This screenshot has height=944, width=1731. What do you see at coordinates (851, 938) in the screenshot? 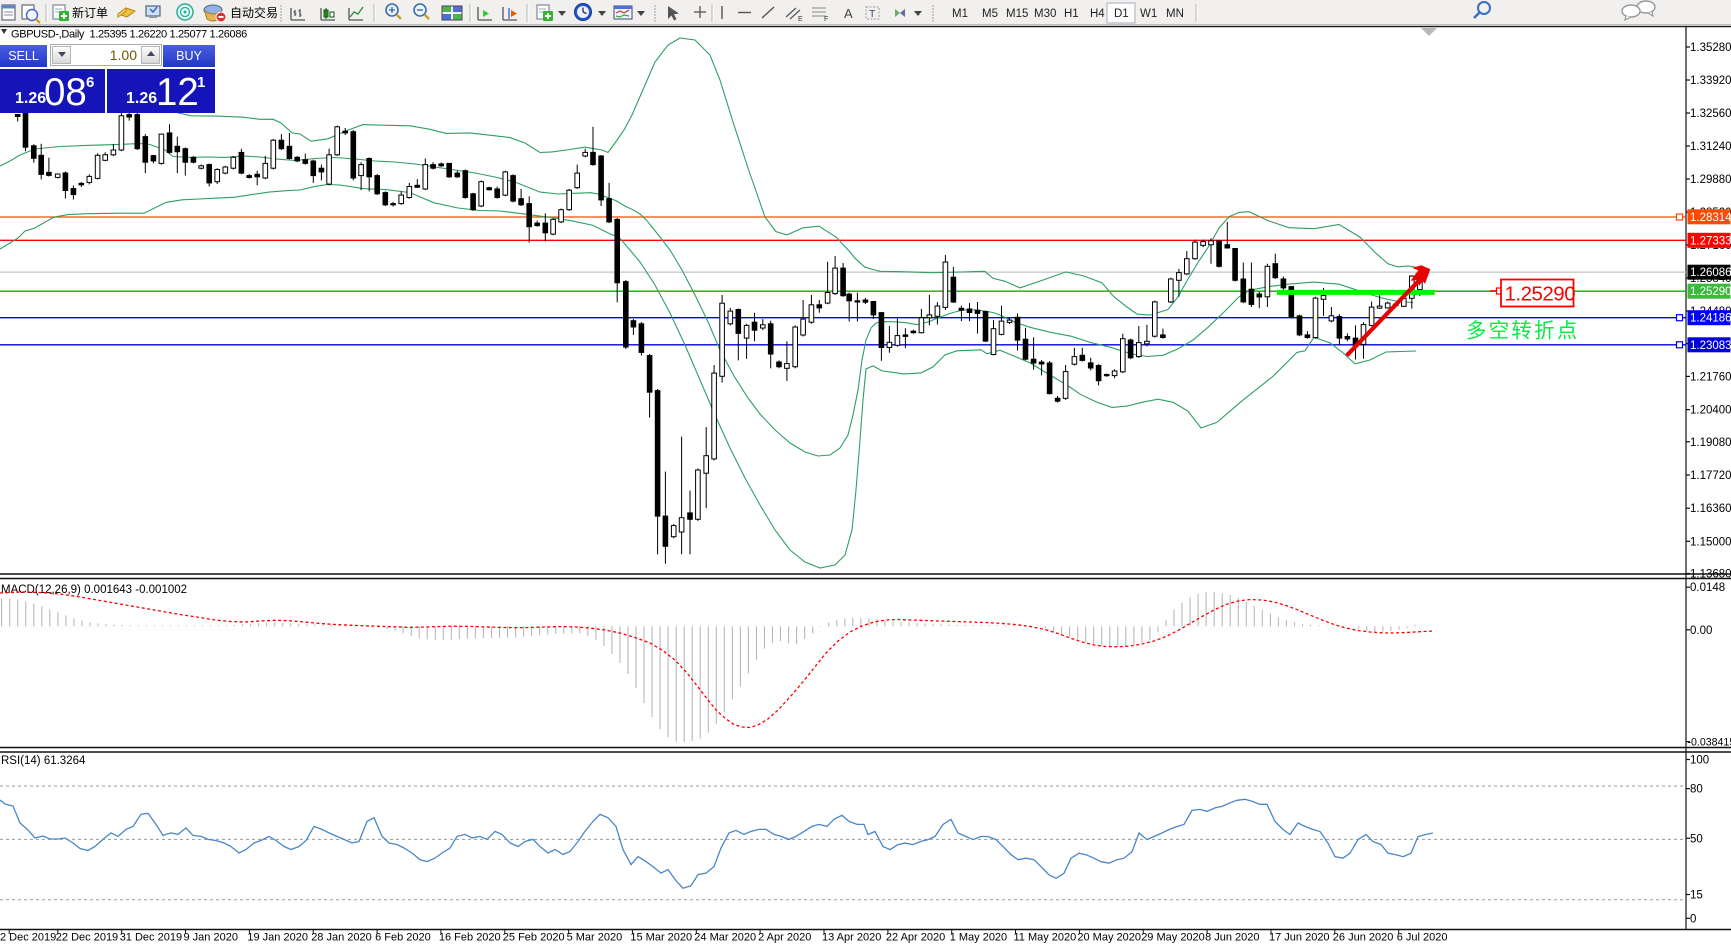
I see `svg-text: 13 Apr 2020` at bounding box center [851, 938].